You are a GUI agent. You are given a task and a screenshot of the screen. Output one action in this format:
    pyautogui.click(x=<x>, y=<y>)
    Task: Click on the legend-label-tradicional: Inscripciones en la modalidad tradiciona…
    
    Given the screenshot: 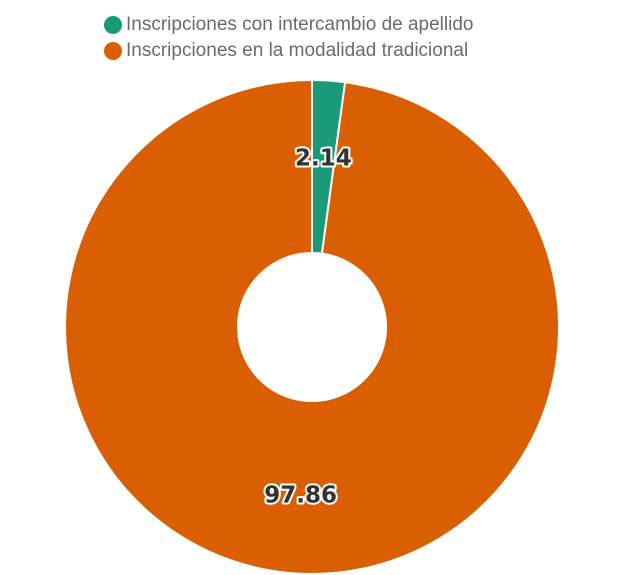 What is the action you would take?
    pyautogui.click(x=297, y=50)
    